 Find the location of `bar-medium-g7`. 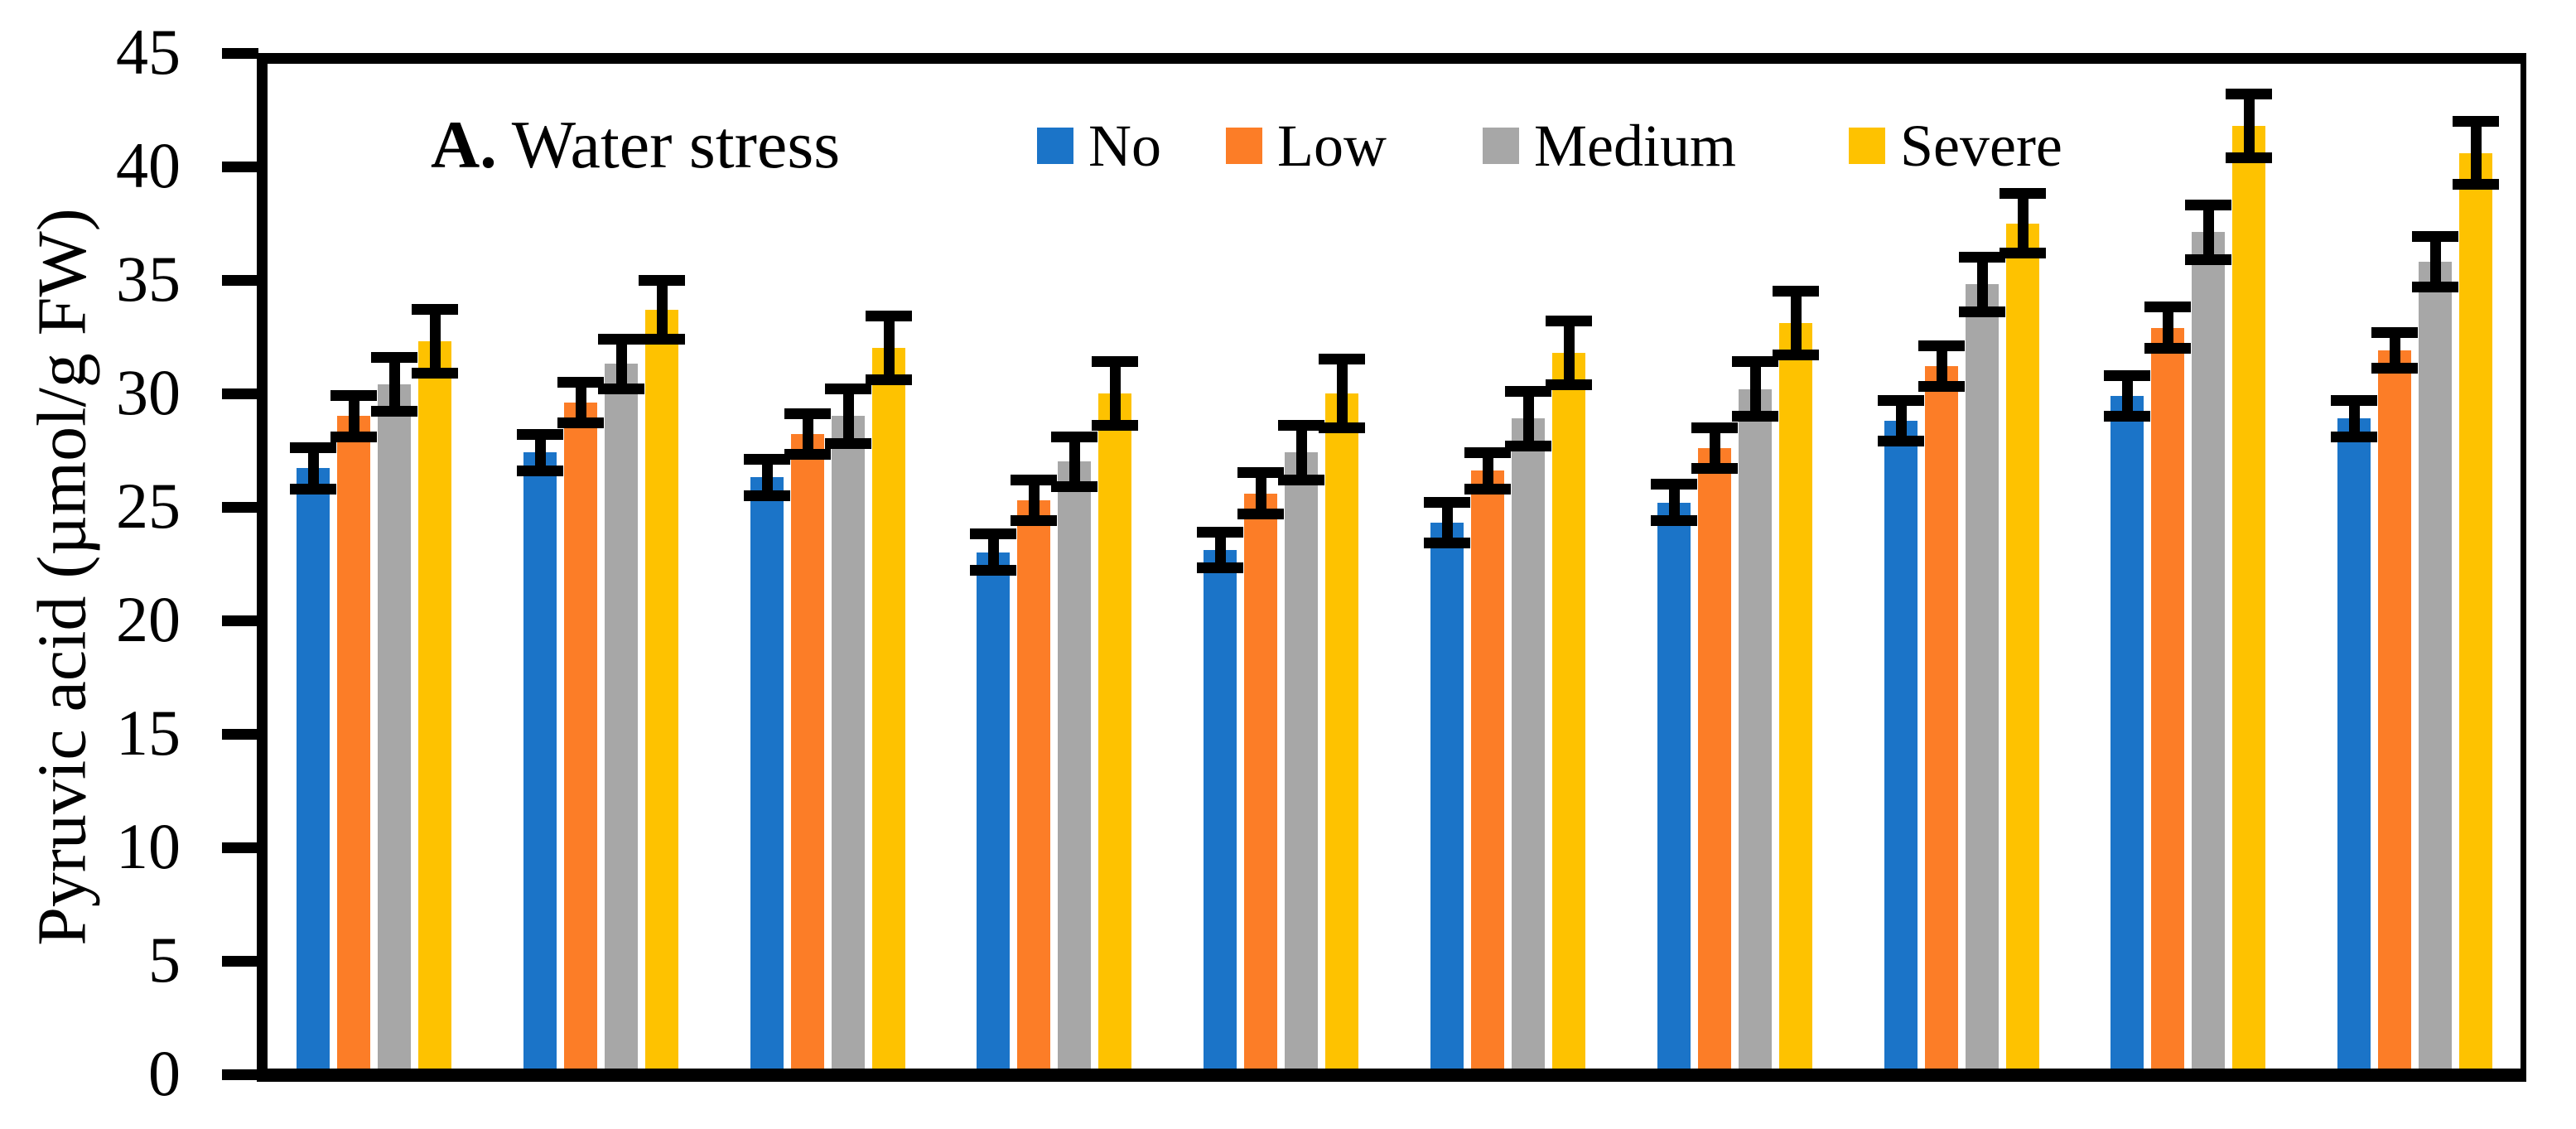

bar-medium-g7 is located at coordinates (1756, 728).